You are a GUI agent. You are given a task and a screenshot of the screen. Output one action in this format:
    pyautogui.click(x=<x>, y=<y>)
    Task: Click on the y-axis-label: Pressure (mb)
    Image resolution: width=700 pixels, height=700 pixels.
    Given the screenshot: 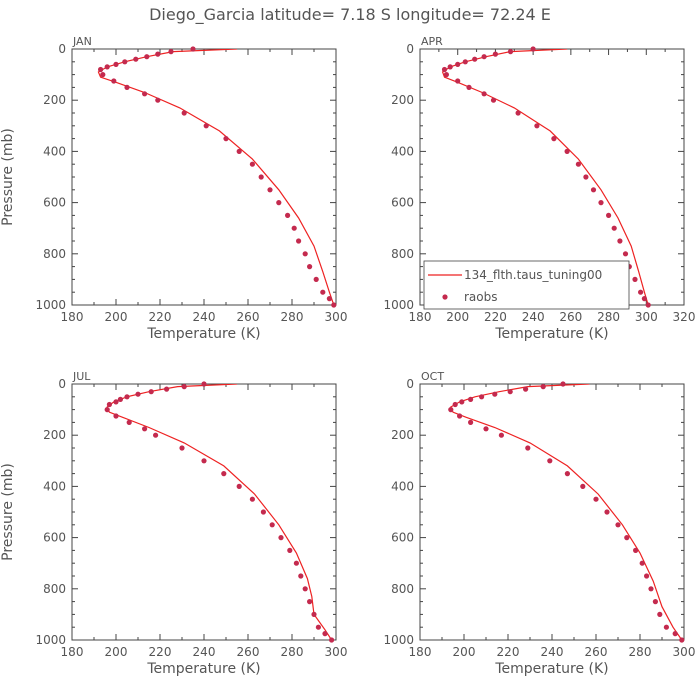 What is the action you would take?
    pyautogui.click(x=8, y=177)
    